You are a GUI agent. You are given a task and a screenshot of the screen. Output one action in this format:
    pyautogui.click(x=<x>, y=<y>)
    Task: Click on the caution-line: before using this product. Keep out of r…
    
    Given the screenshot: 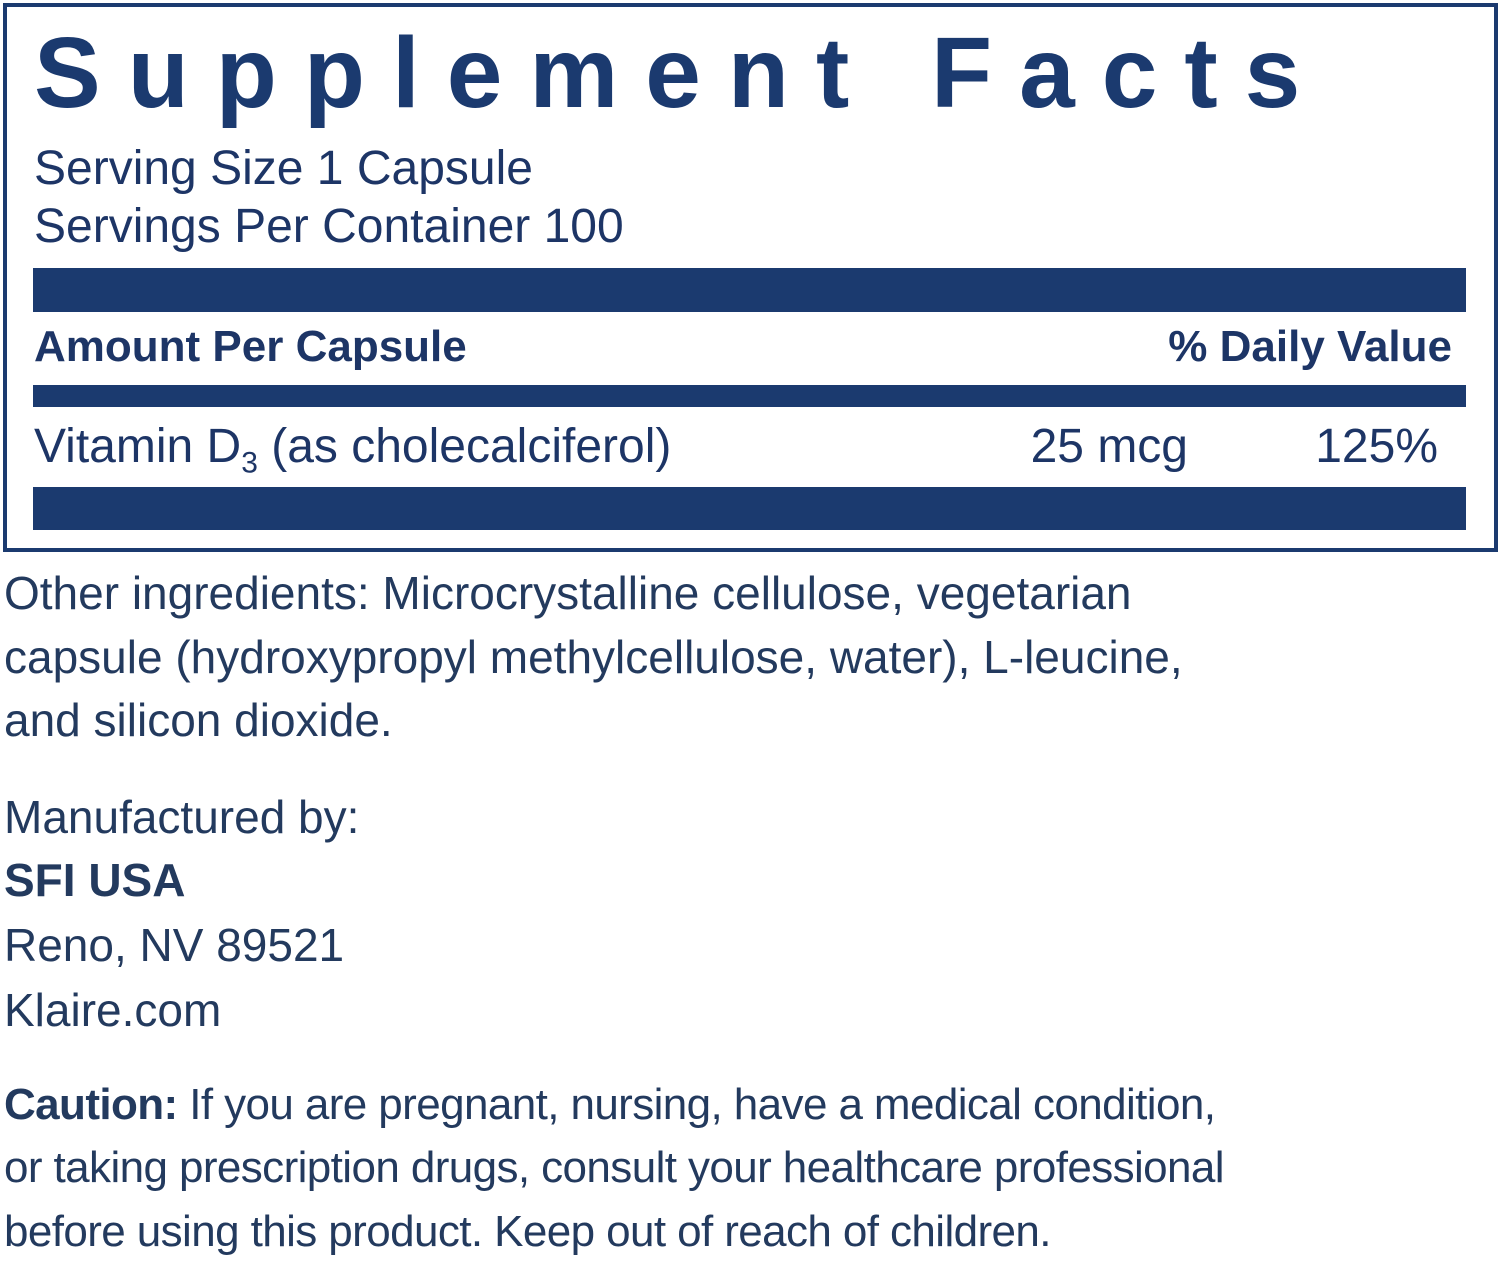 What is the action you would take?
    pyautogui.click(x=528, y=1231)
    